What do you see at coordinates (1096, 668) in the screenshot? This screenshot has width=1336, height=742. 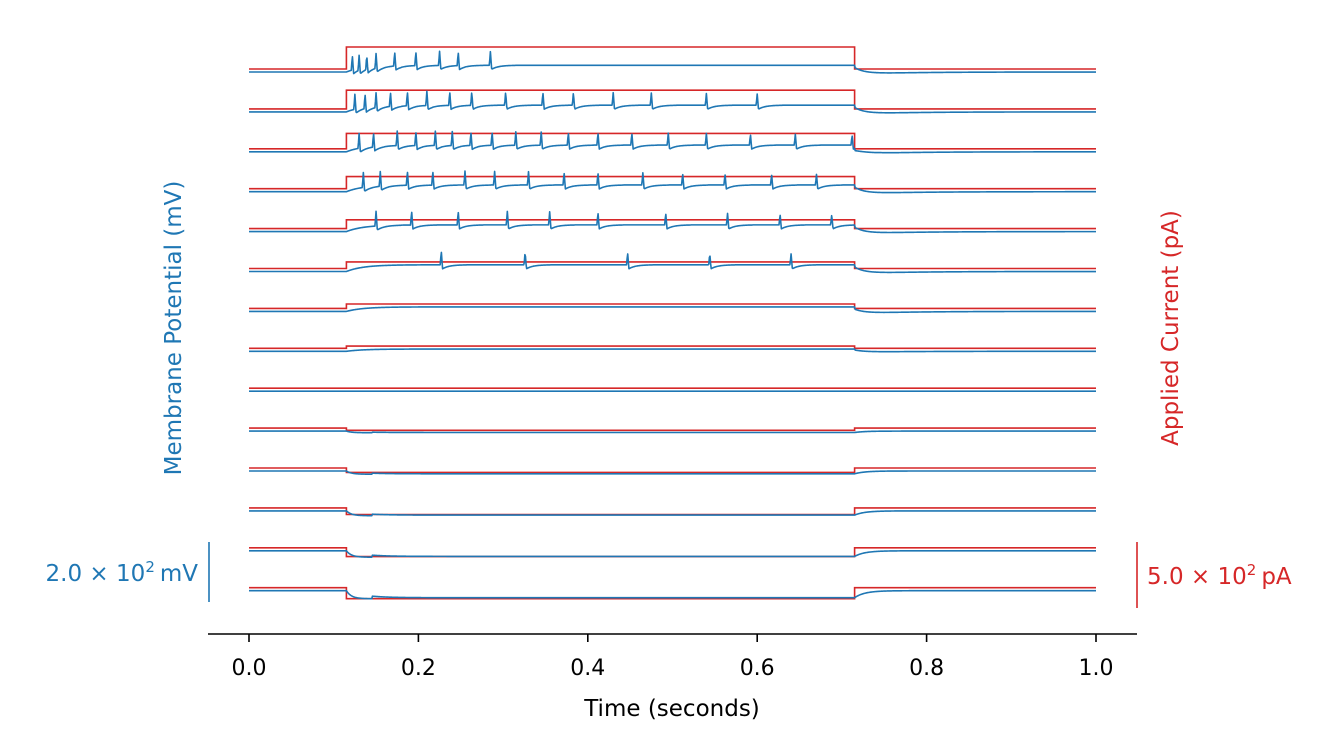 I see `x-tick-label: 1.0` at bounding box center [1096, 668].